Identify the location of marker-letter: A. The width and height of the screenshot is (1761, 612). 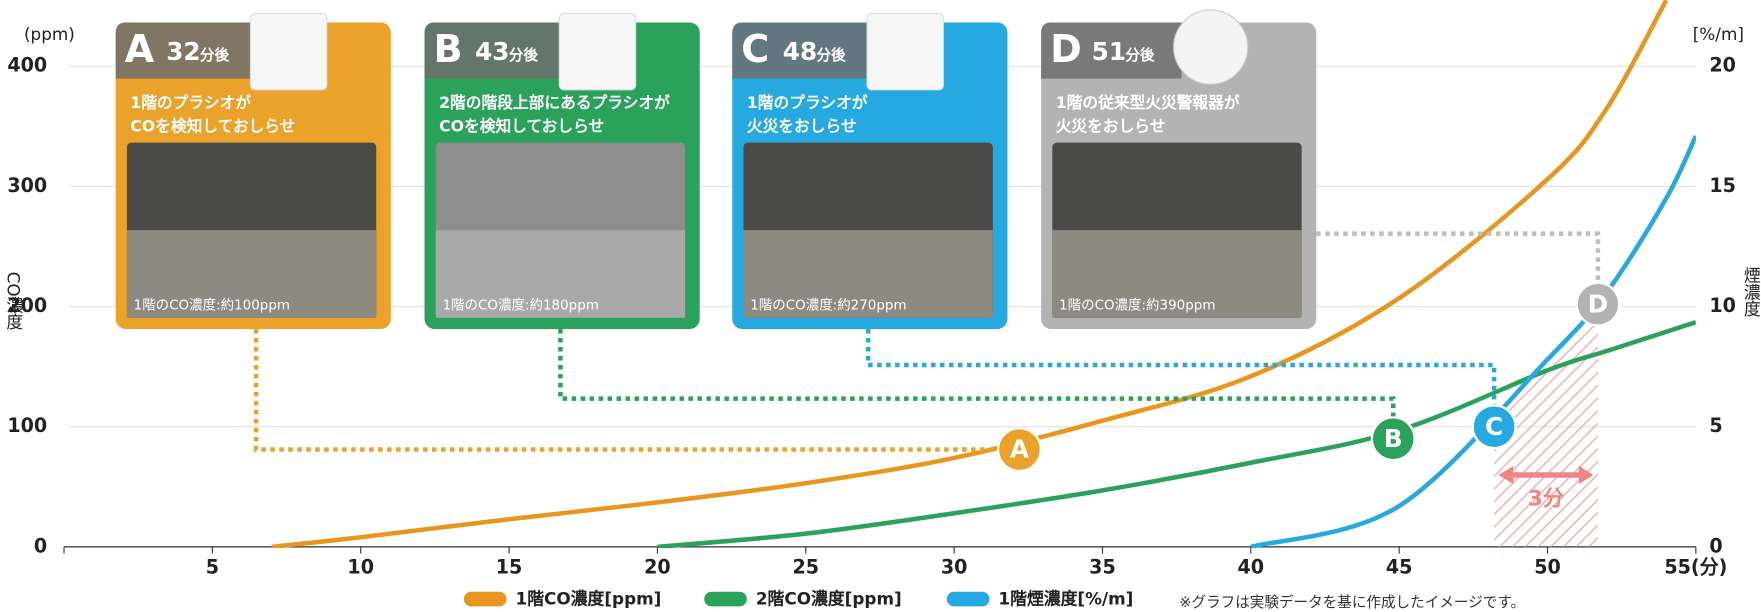
(1019, 449).